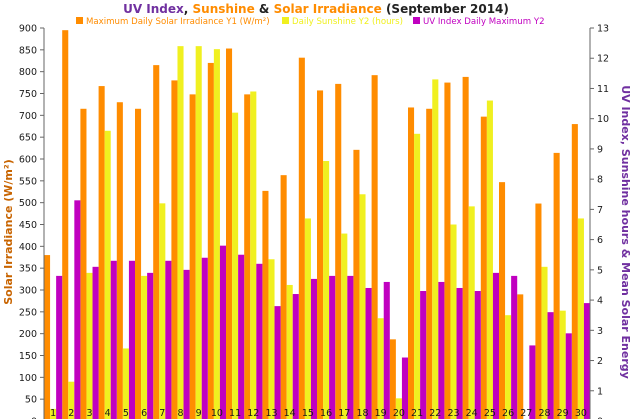 The image size is (632, 419). Describe the element at coordinates (603, 89) in the screenshot. I see `y-right-tick-label: 11` at that location.